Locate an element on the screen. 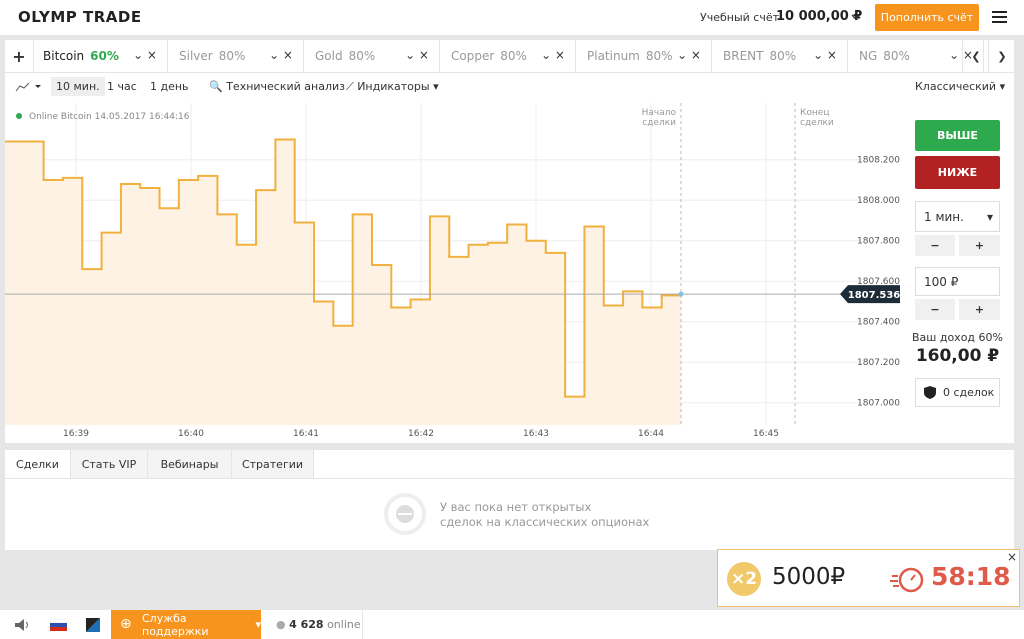 The image size is (1024, 639). support-button: ⊕ Служба поддержки ▾ is located at coordinates (186, 624).